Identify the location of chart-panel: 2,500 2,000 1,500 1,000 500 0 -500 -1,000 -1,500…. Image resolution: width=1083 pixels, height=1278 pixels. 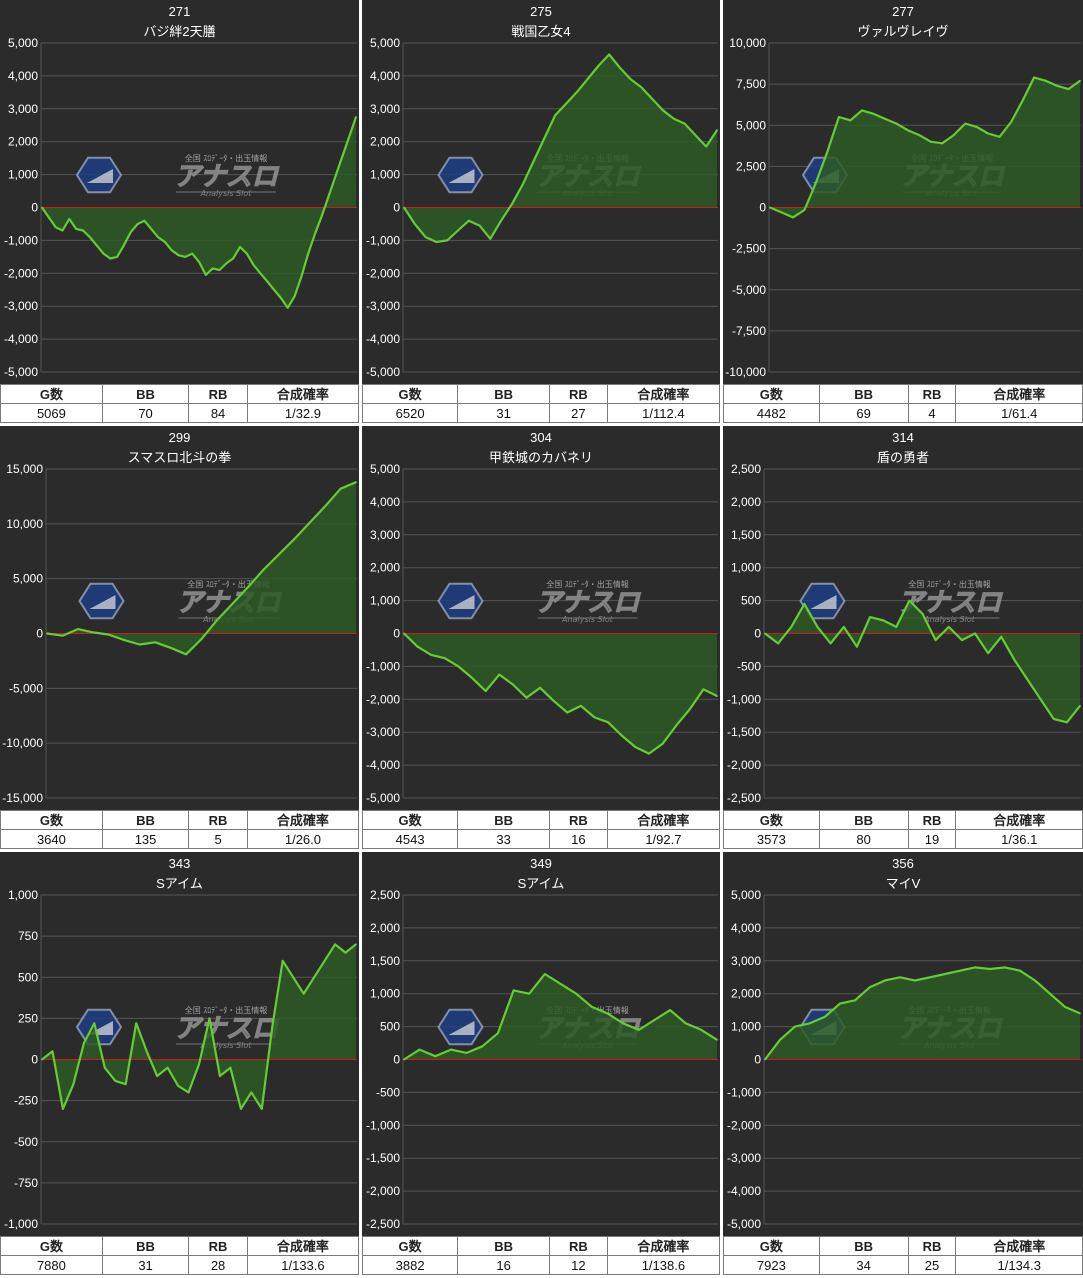
(541, 1044).